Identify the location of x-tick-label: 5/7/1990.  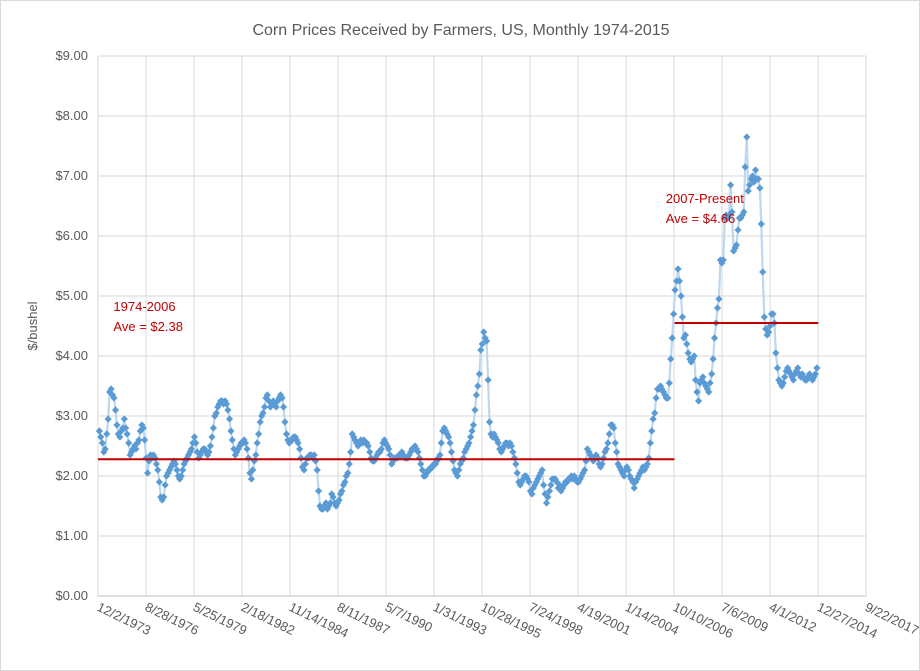
(409, 617).